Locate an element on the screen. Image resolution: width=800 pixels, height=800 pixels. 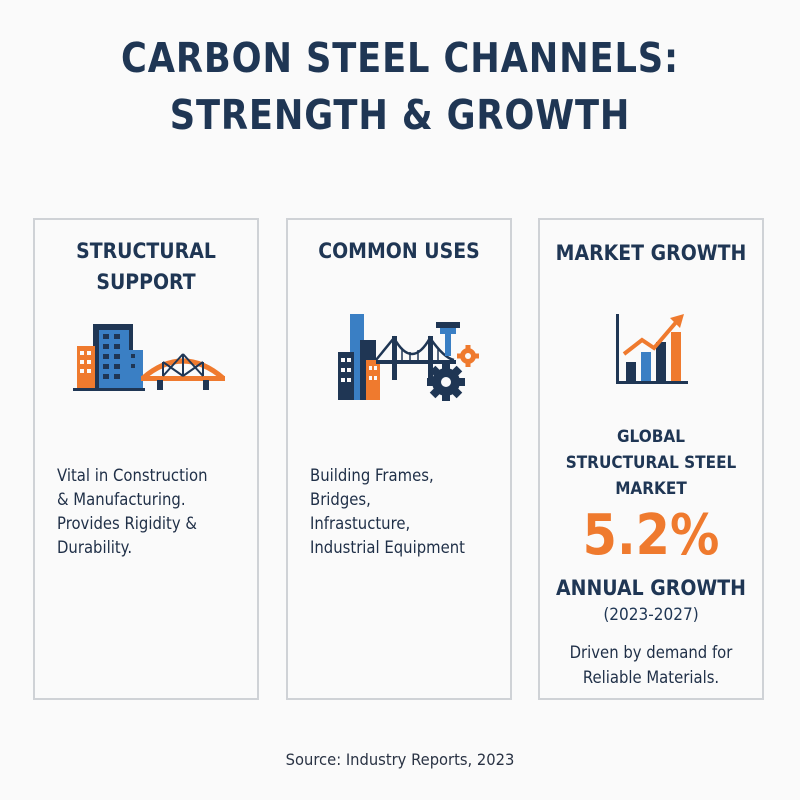
page-title: CARBON STEEL CHANNELS: STRENGTH & GROWTH is located at coordinates (400, 87).